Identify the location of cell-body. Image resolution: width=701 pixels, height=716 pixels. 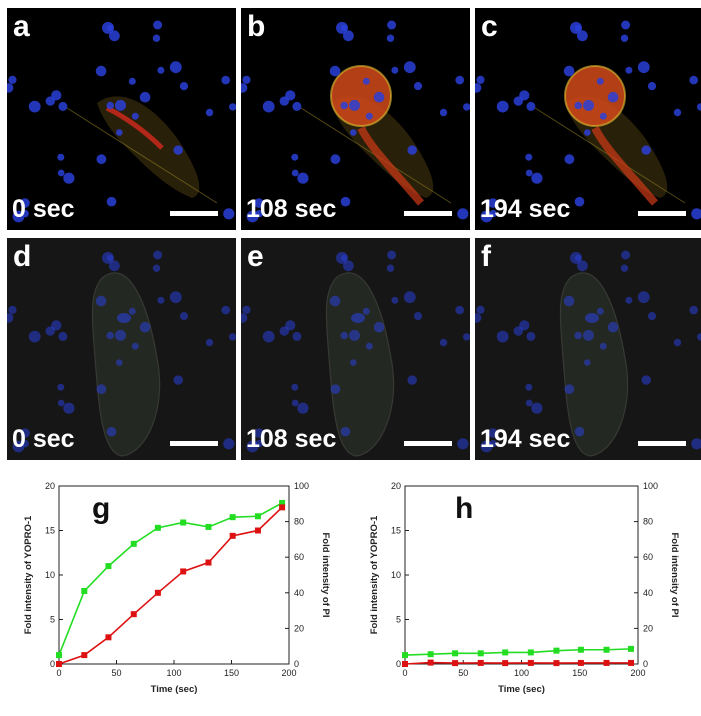
(148, 147).